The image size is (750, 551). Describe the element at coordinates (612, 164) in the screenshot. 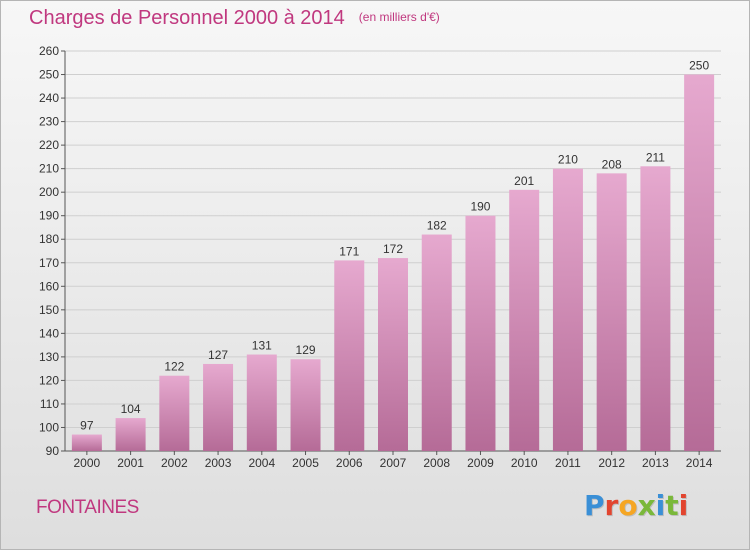

I see `data-label: 208` at that location.